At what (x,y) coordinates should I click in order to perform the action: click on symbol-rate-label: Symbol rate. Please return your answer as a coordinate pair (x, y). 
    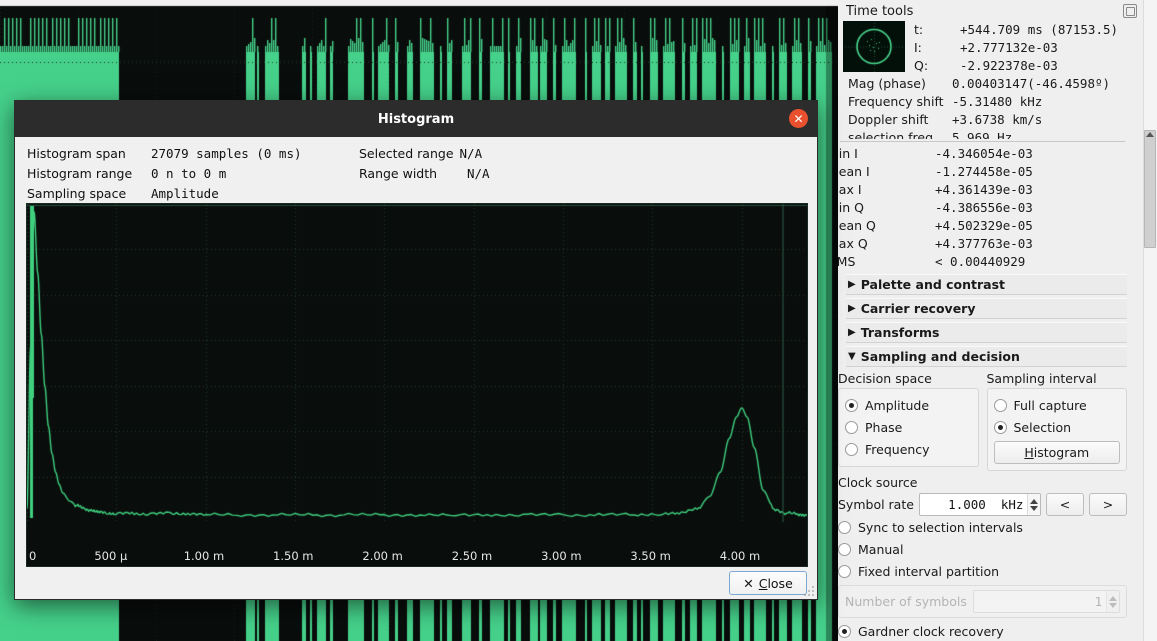
    Looking at the image, I should click on (876, 504).